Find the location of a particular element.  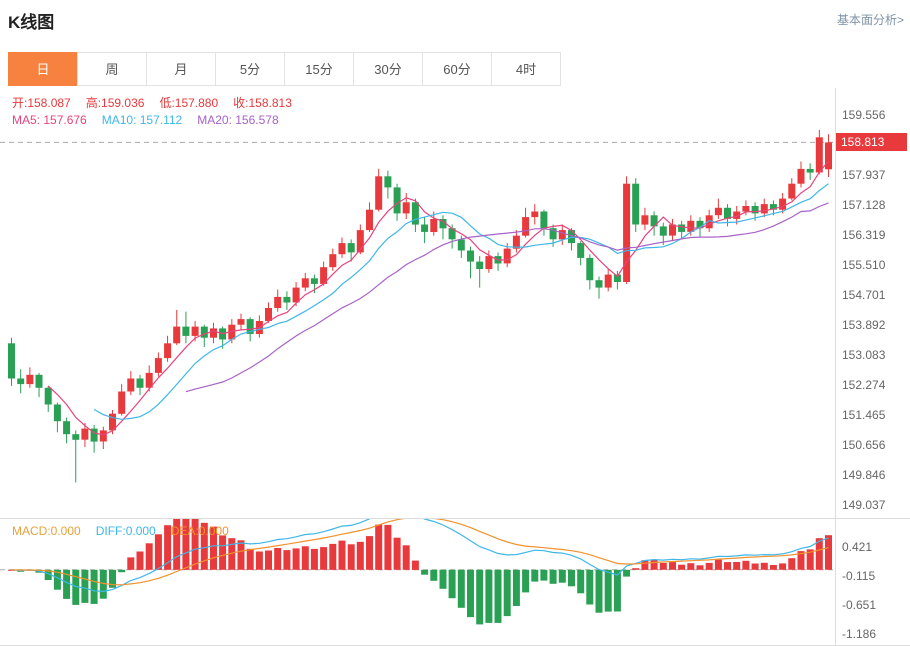

tab-day: 日 is located at coordinates (43, 69).